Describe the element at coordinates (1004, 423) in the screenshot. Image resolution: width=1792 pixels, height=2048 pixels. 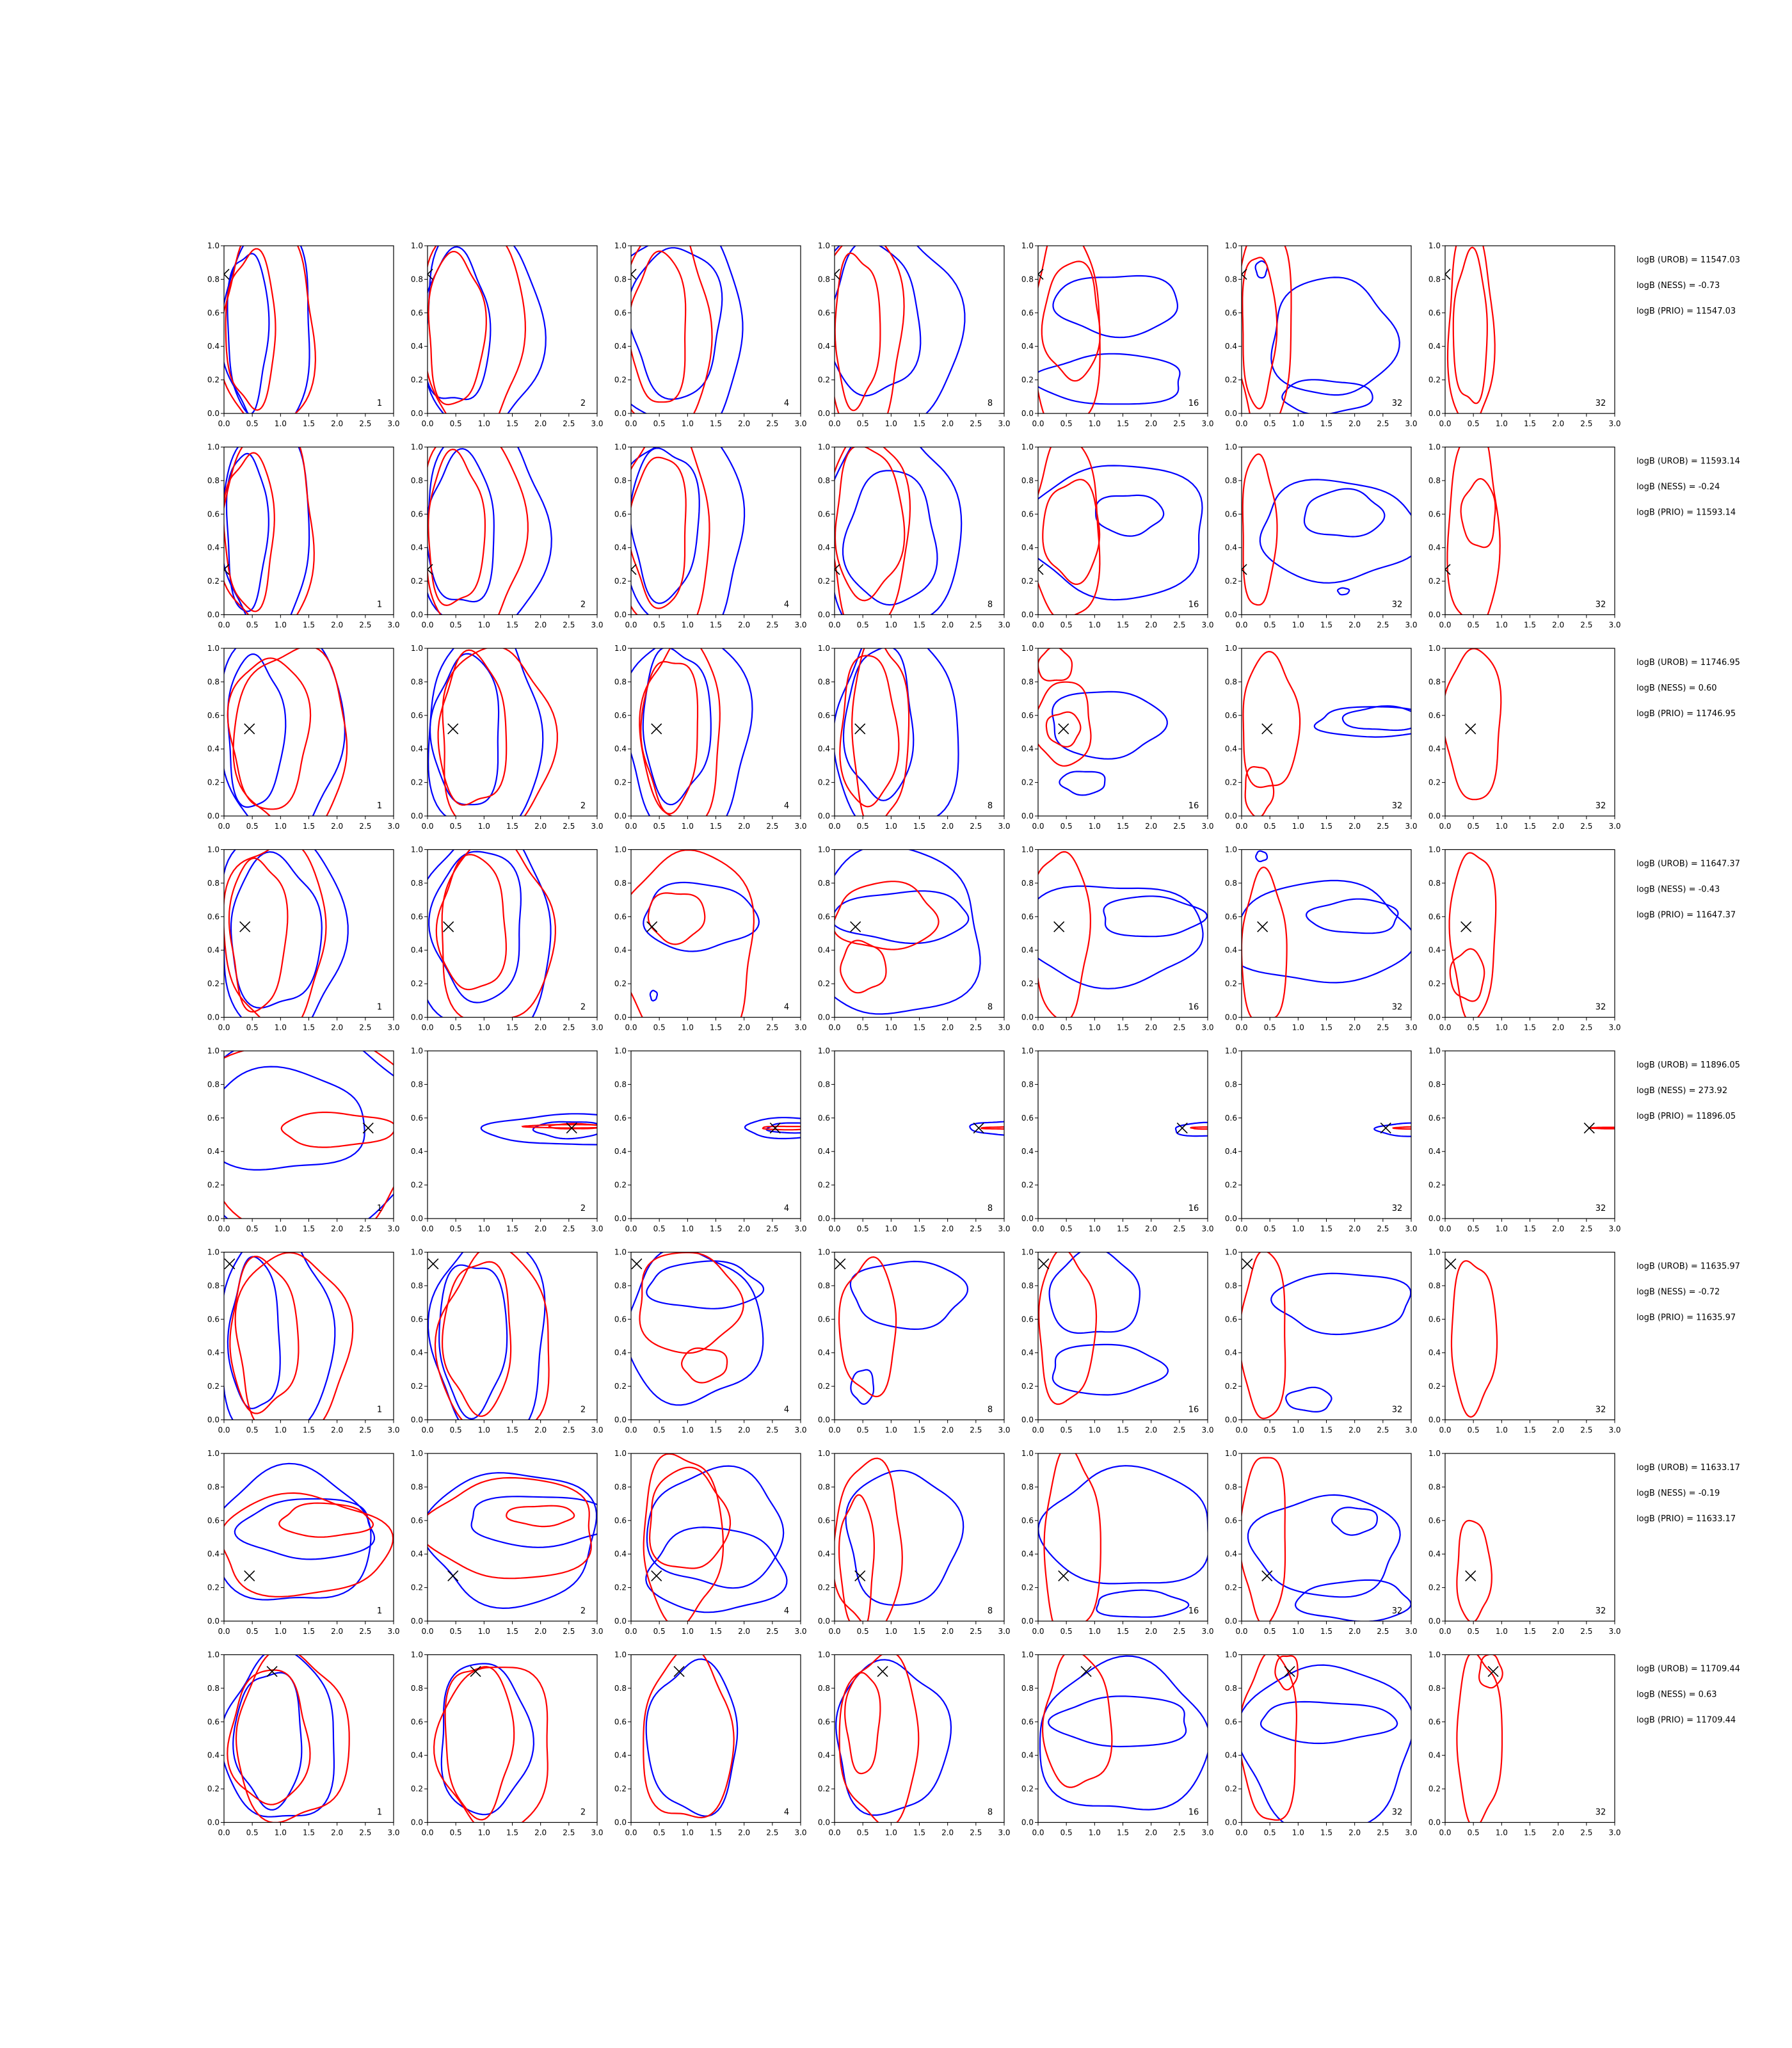
I see `x-tick-label: 3.0` at that location.